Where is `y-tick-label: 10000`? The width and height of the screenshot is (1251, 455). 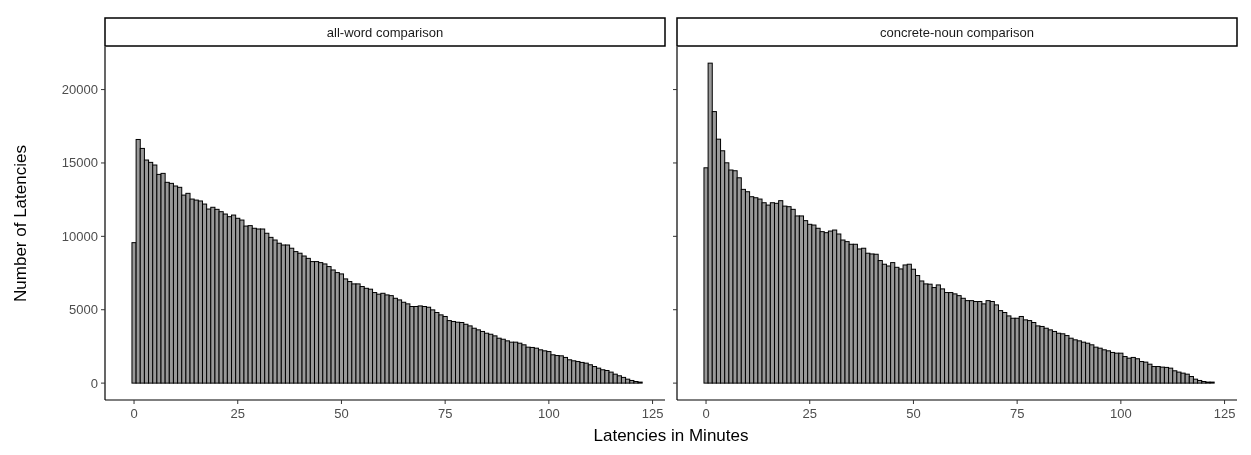 y-tick-label: 10000 is located at coordinates (79, 236).